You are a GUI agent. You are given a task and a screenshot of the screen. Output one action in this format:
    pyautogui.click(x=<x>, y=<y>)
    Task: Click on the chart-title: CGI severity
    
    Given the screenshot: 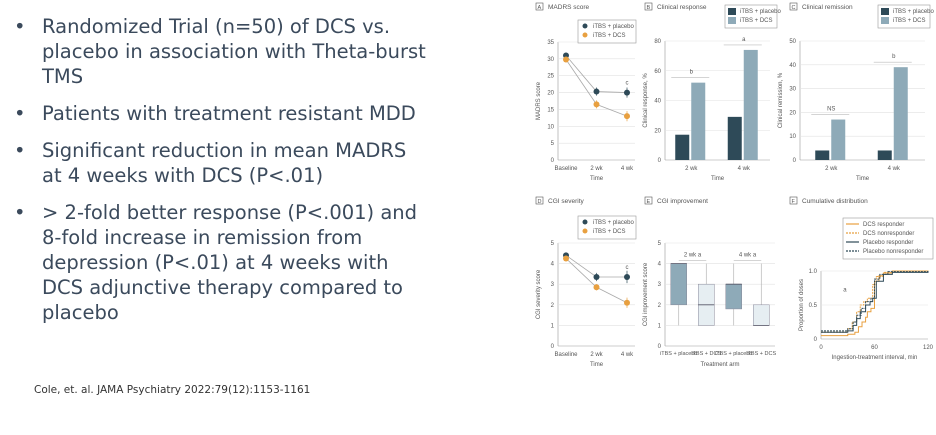 What is the action you would take?
    pyautogui.click(x=566, y=201)
    